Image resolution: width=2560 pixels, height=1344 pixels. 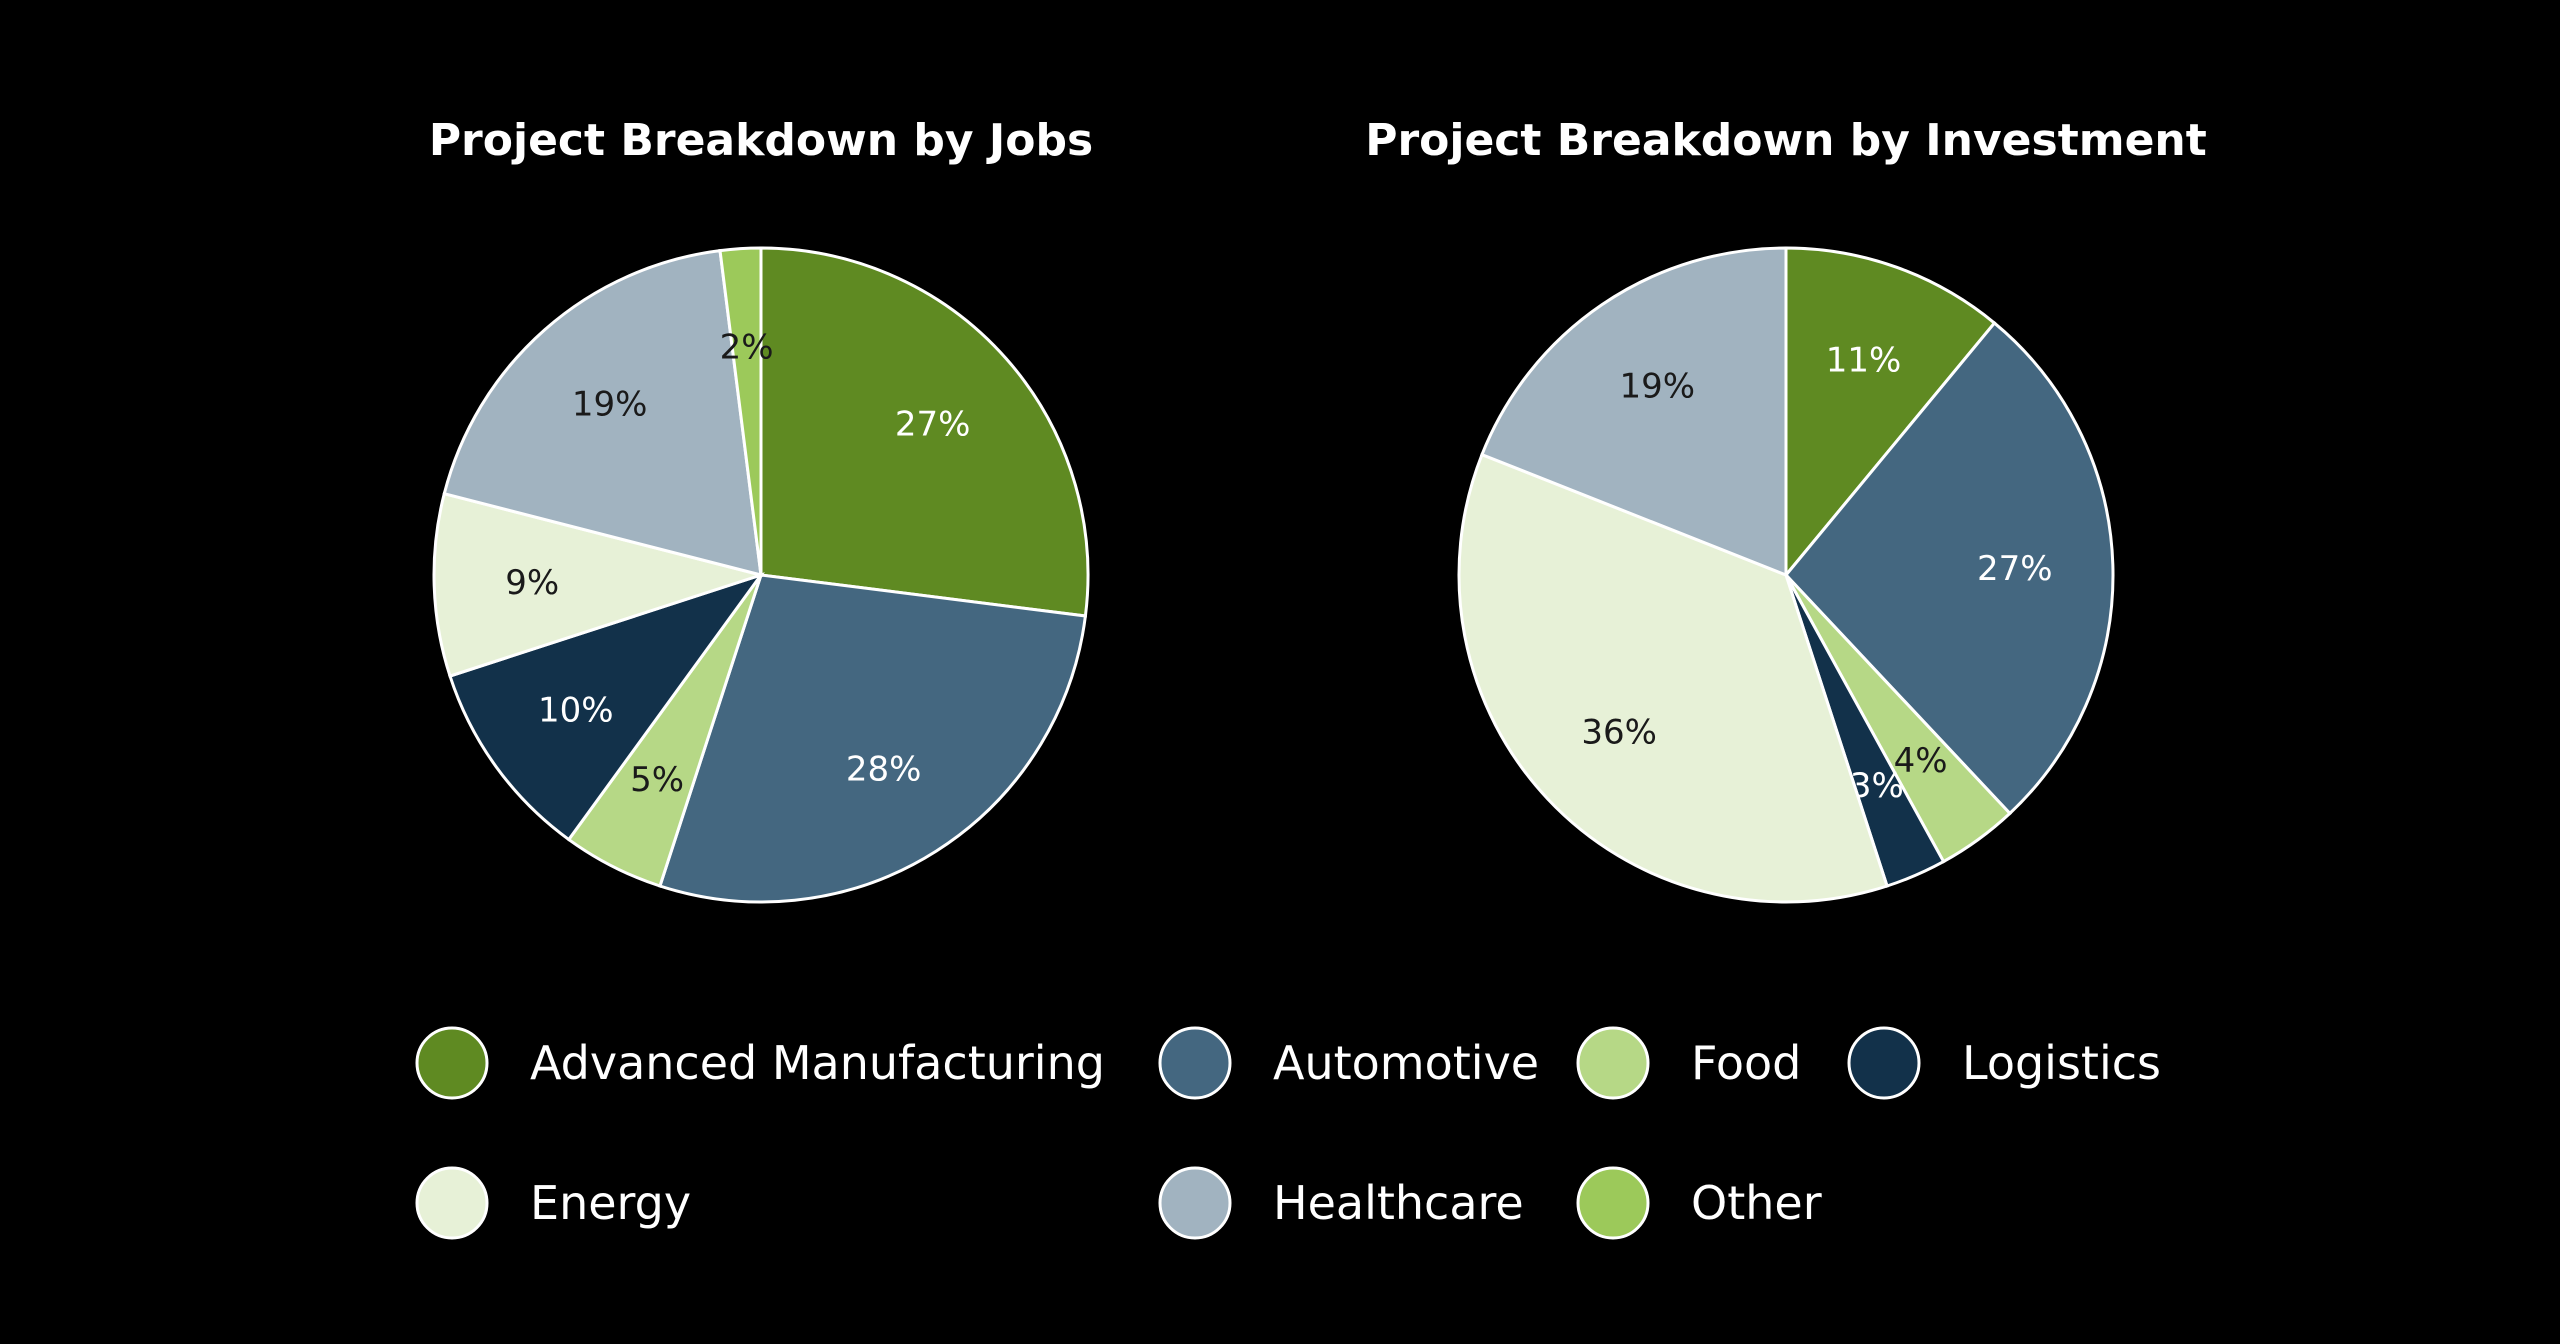 I want to click on slice-label-food: 5%, so click(x=657, y=780).